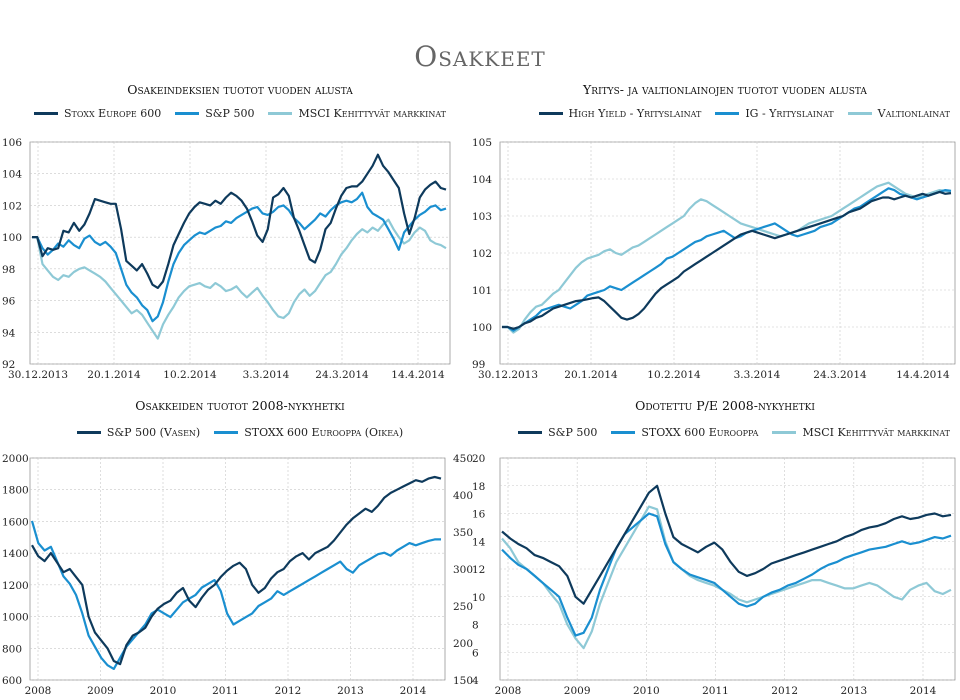  What do you see at coordinates (372, 113) in the screenshot?
I see `chart1-legend-msci-label: MSCI Kehittyvät markkinat` at bounding box center [372, 113].